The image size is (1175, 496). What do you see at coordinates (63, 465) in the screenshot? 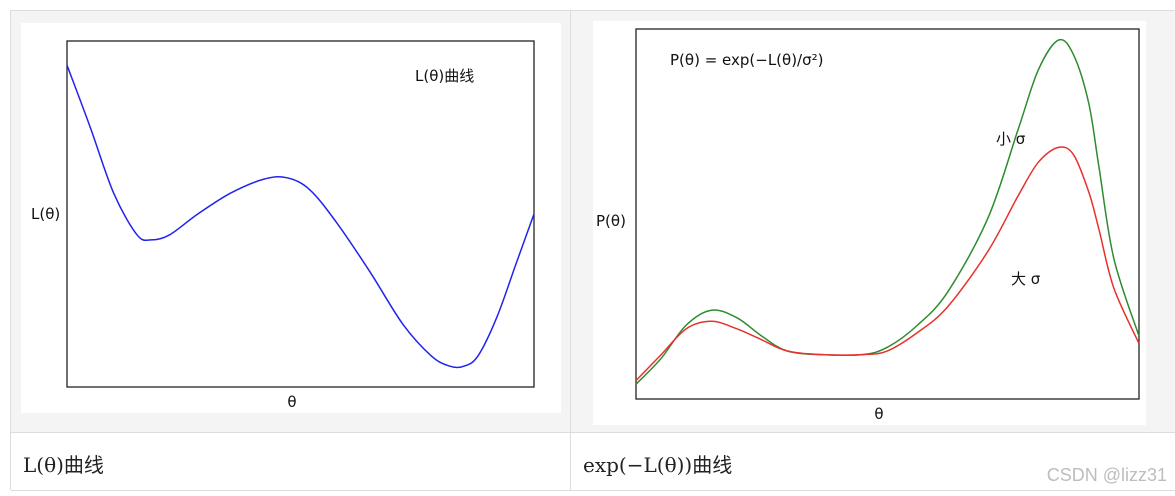
I see `left-caption: L(θ)曲线` at bounding box center [63, 465].